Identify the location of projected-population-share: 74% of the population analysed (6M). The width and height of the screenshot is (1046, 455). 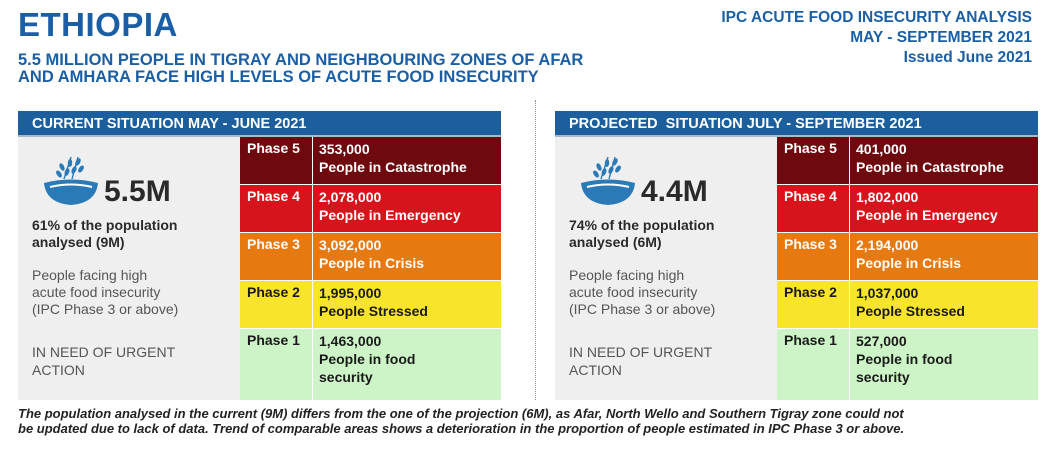
(669, 234).